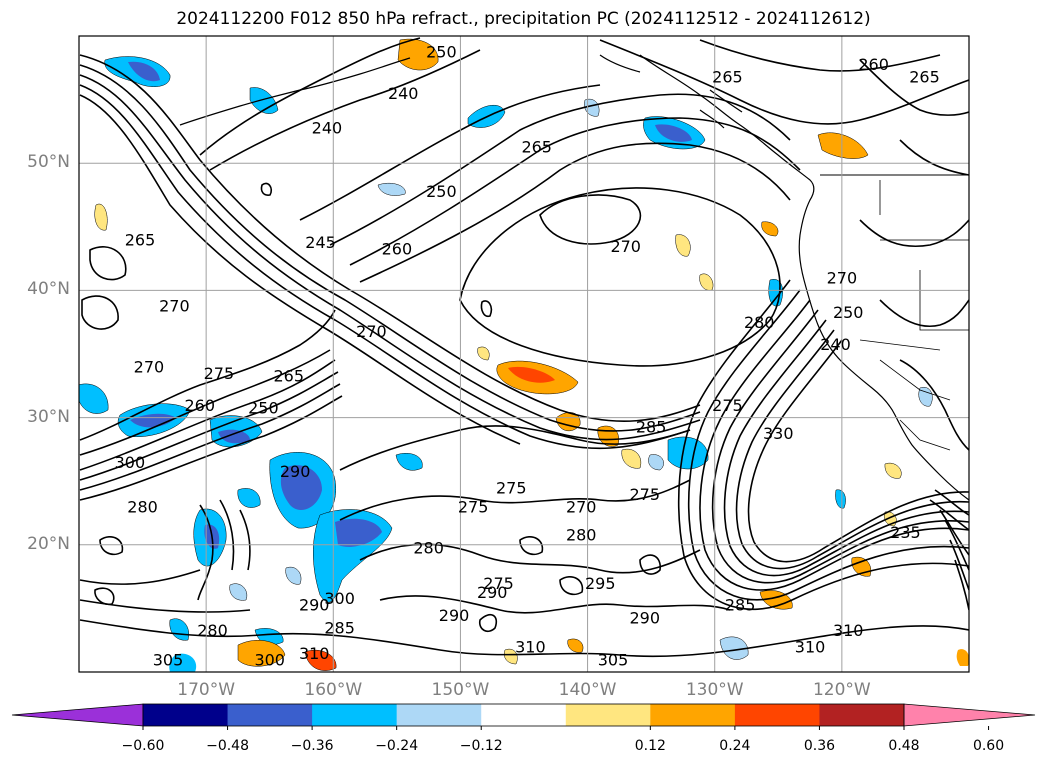 The width and height of the screenshot is (1047, 765). Describe the element at coordinates (819, 746) in the screenshot. I see `colorbar-tick-label: 0.36` at that location.